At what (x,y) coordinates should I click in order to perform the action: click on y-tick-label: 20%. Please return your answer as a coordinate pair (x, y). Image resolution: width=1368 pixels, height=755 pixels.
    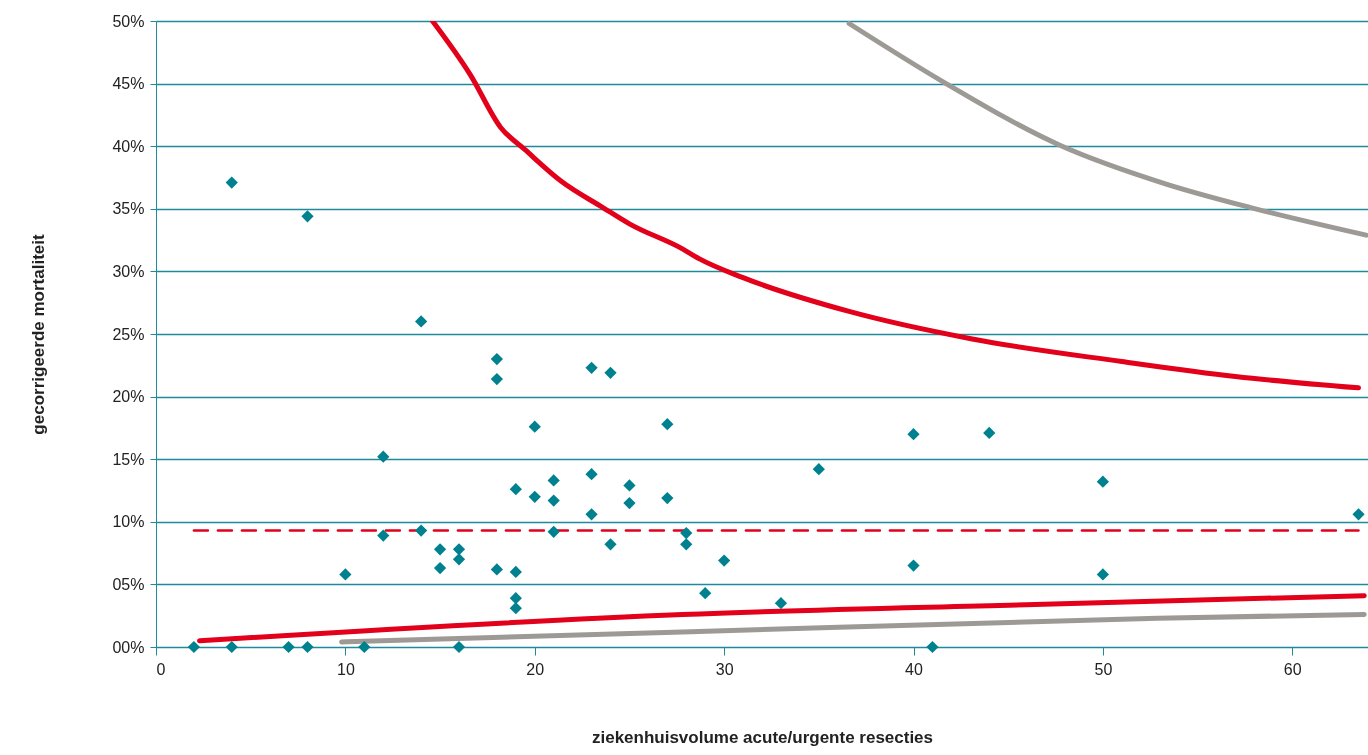
    Looking at the image, I should click on (128, 397).